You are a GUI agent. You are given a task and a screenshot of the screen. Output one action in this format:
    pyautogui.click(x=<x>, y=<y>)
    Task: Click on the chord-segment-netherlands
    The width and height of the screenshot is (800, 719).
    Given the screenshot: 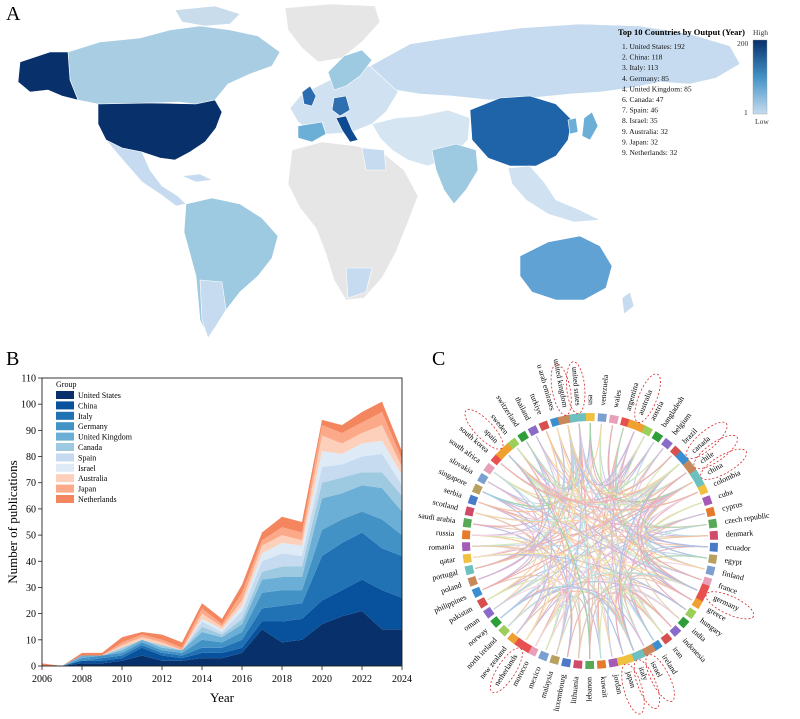 What is the action you would take?
    pyautogui.click(x=523, y=645)
    